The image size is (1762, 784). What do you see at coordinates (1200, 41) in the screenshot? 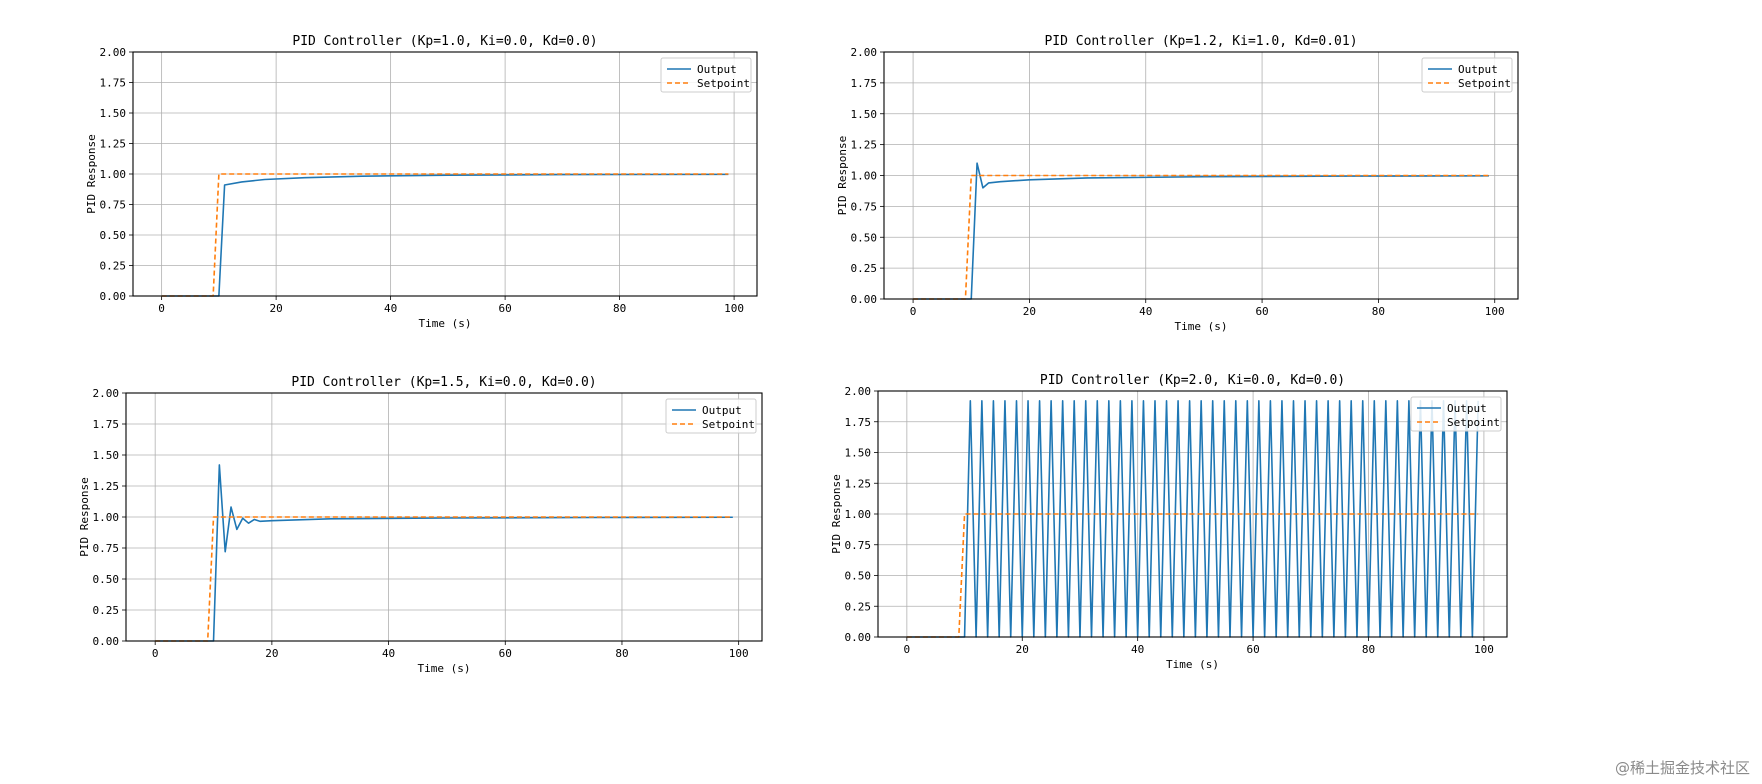
I see `chart-title: PID Controller (Kp=1.2, Ki=1.0, Kd=0.01)` at bounding box center [1200, 41].